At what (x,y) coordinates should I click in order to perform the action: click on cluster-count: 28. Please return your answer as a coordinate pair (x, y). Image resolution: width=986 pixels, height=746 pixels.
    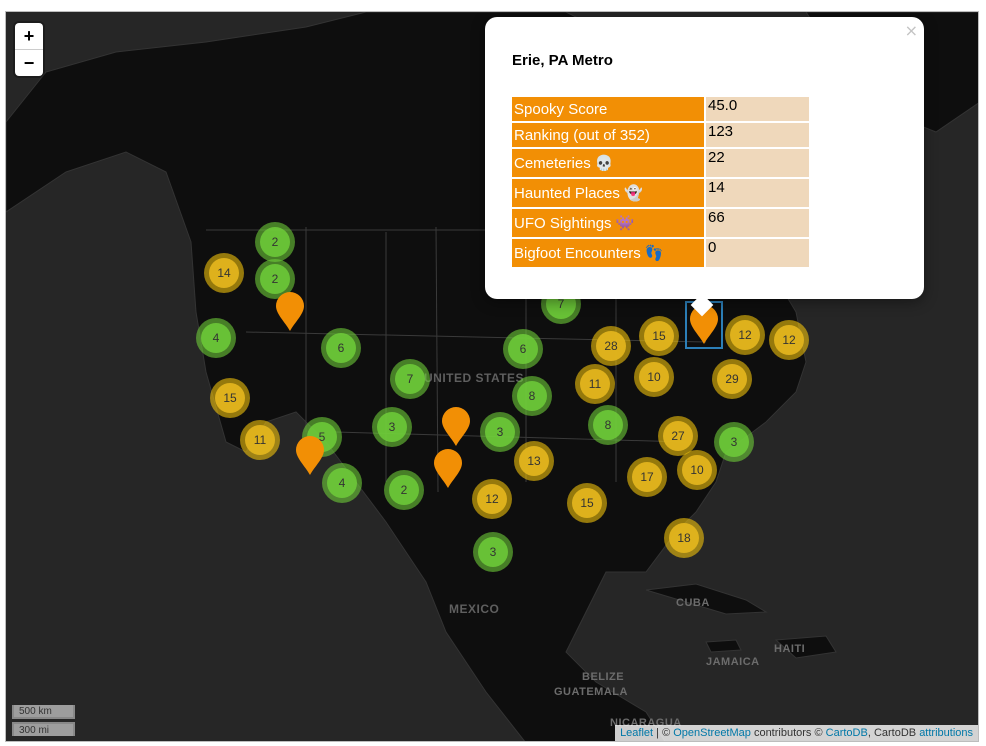
    Looking at the image, I should click on (611, 346).